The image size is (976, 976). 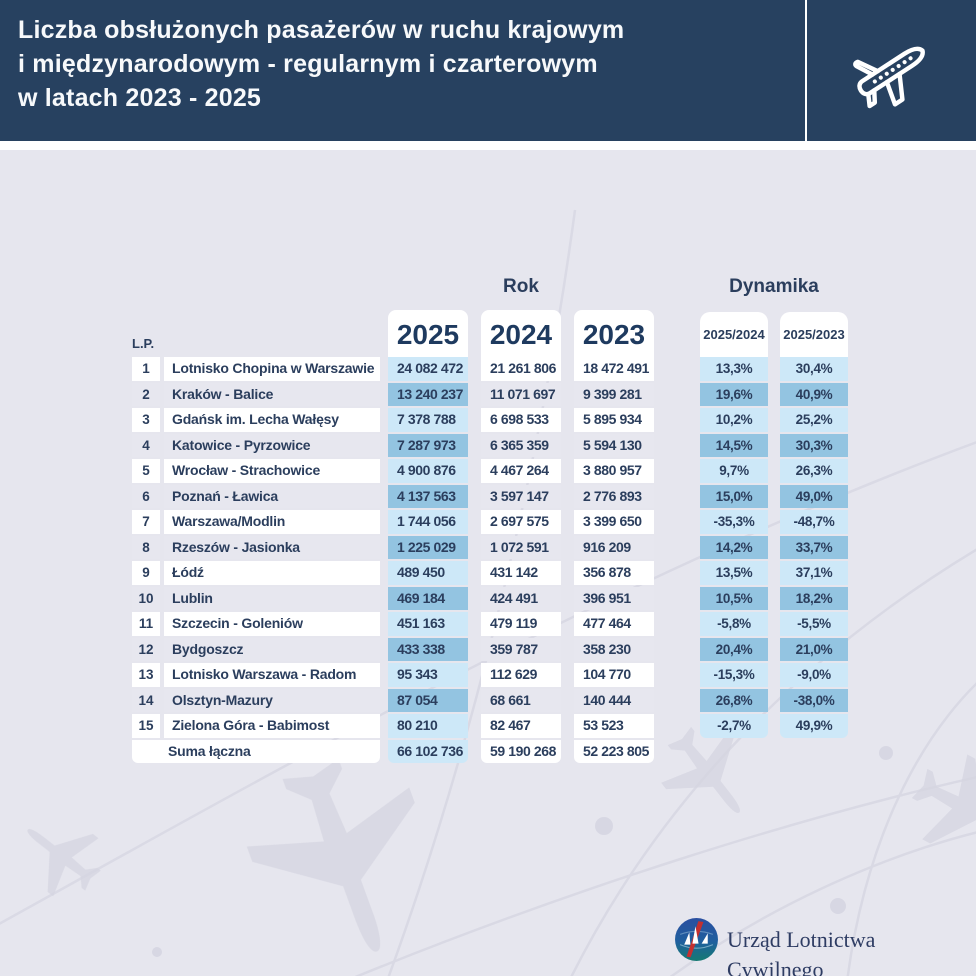 I want to click on value-2025-cell: 4 900 876, so click(x=428, y=471).